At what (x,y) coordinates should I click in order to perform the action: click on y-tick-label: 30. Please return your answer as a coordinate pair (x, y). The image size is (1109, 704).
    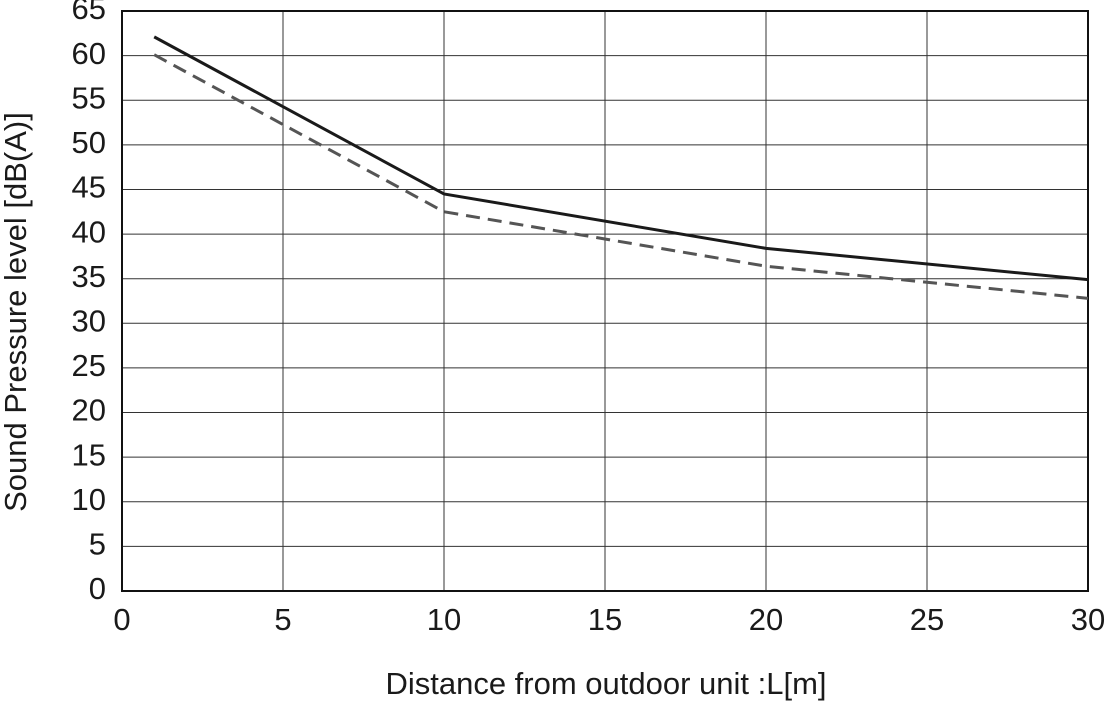
    Looking at the image, I should click on (89, 320).